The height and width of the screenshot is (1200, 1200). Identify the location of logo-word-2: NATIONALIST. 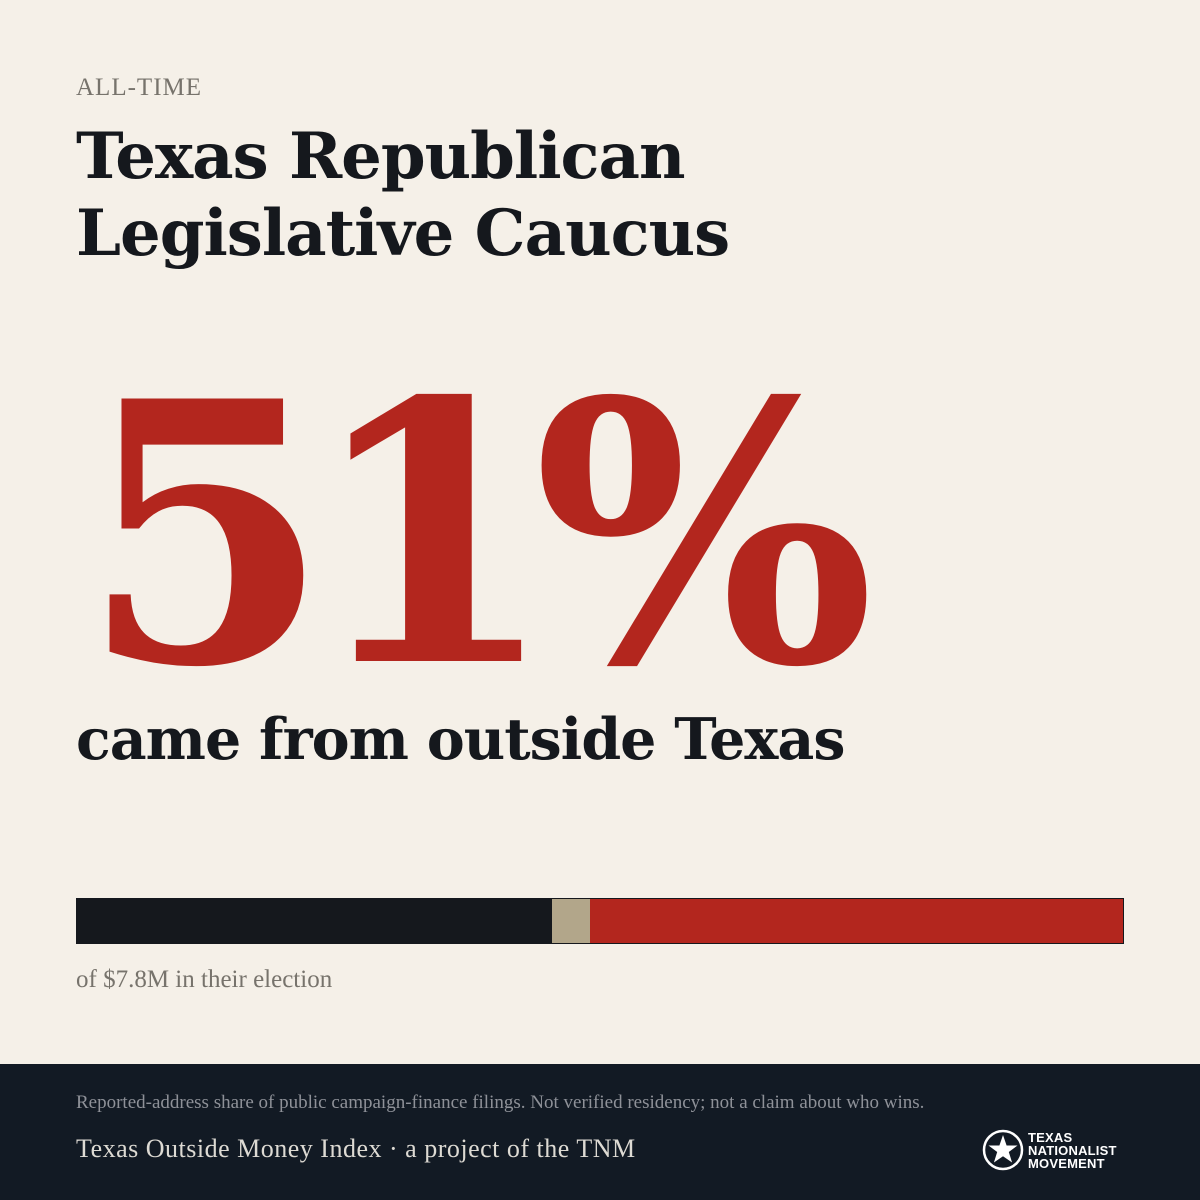
(1072, 1150).